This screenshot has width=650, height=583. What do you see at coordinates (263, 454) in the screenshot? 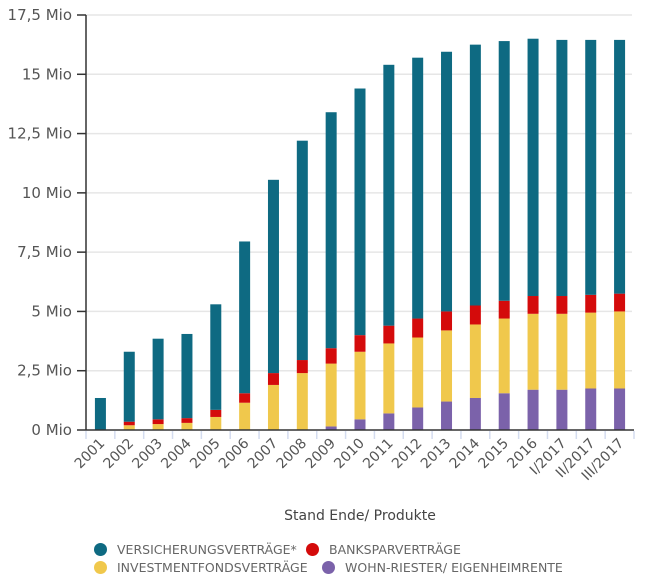
I see `x-tick-label: 2007` at bounding box center [263, 454].